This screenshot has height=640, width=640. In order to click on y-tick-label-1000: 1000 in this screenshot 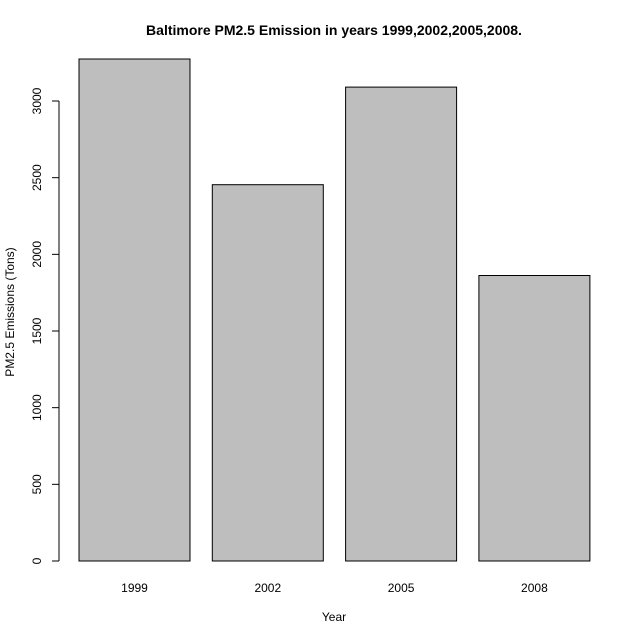, I will do `click(37, 407)`.